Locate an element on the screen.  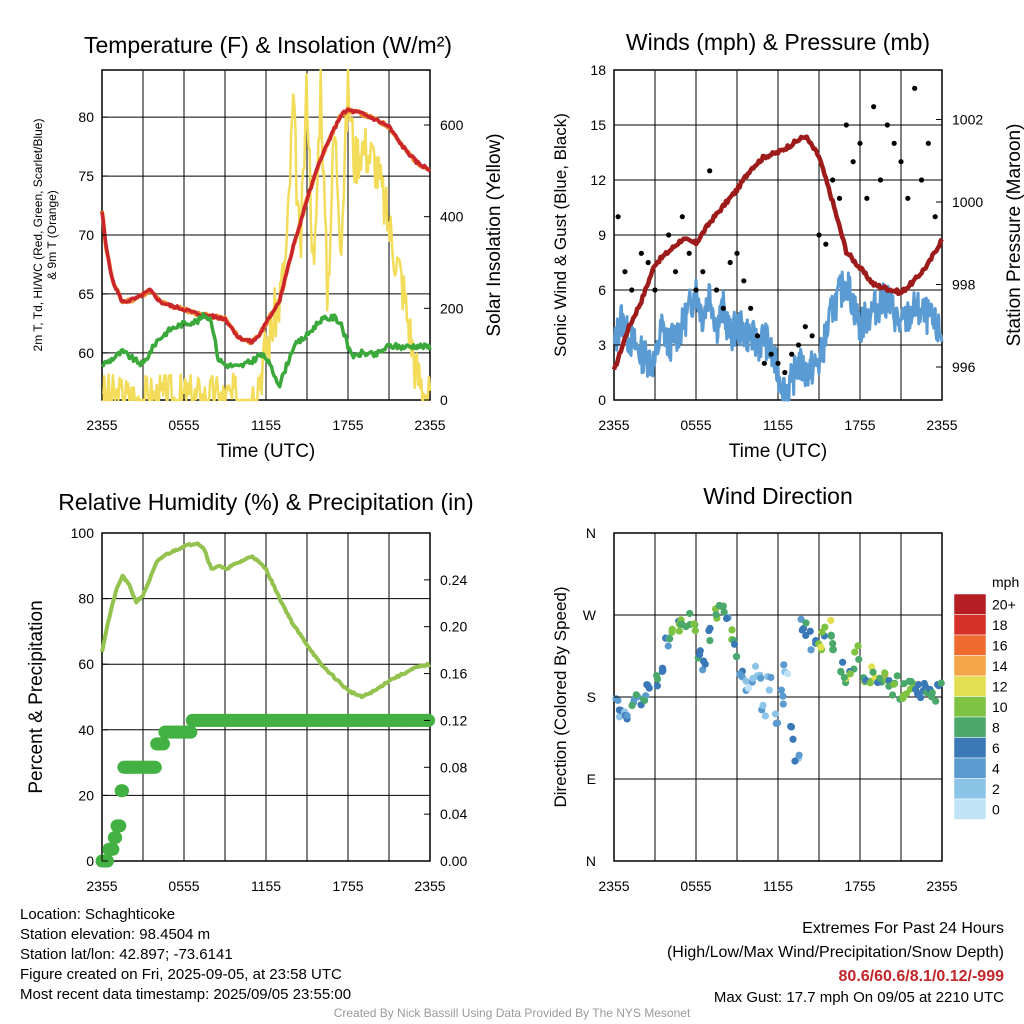
colorbar-label: 12 is located at coordinates (1000, 686).